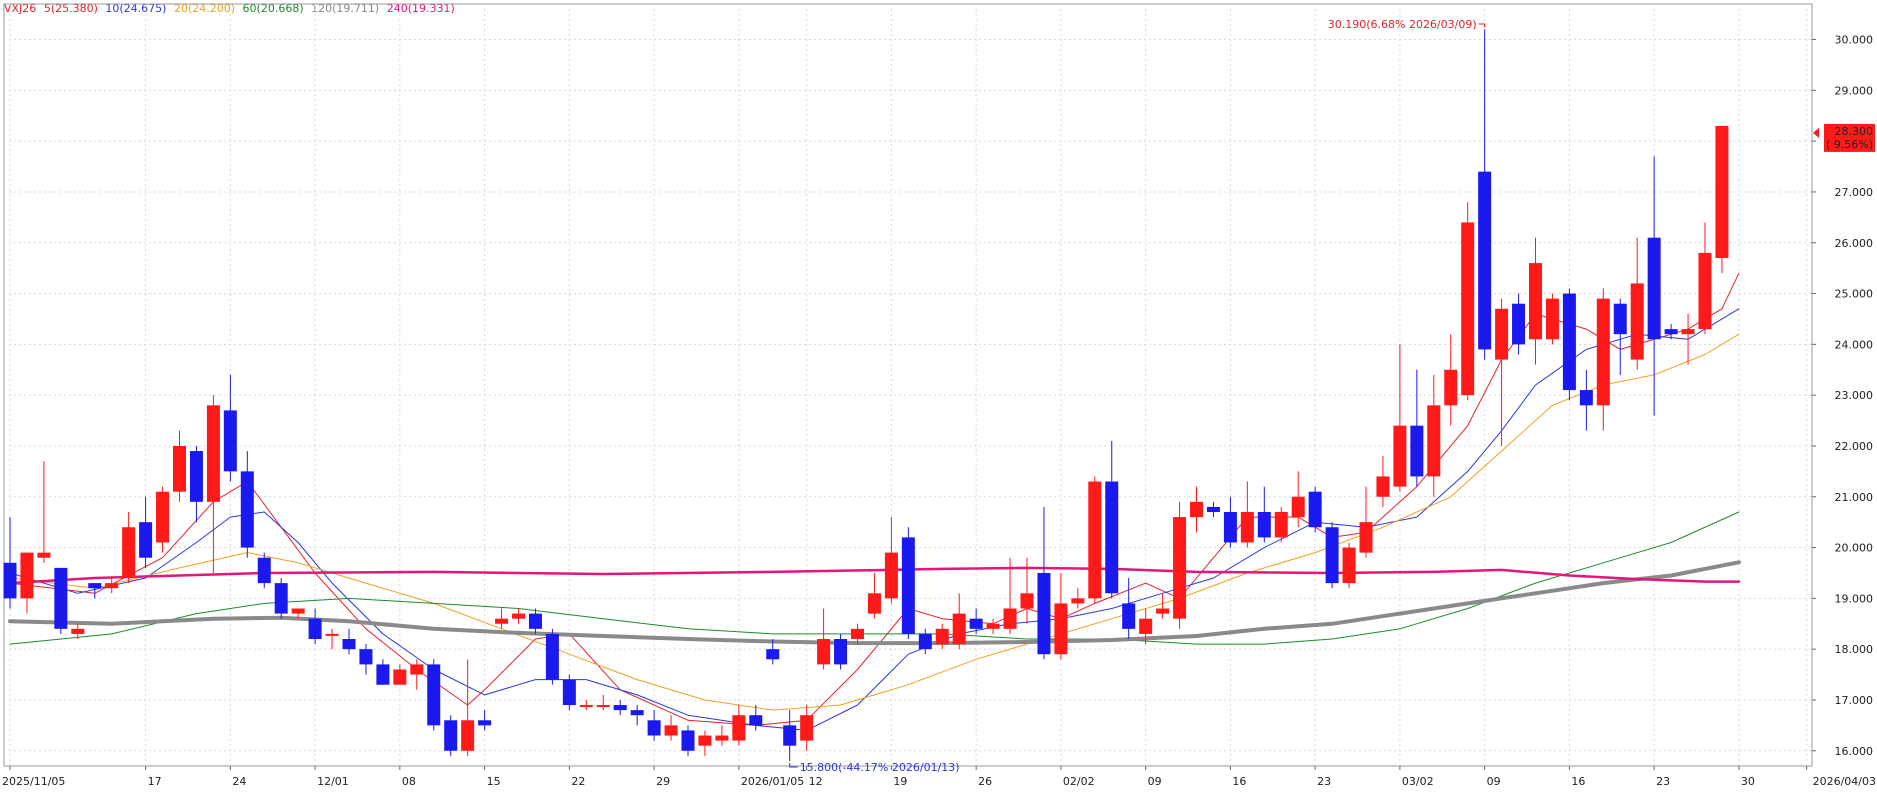 The image size is (1877, 793). Describe the element at coordinates (1854, 40) in the screenshot. I see `y-tick-label: 30.000` at that location.